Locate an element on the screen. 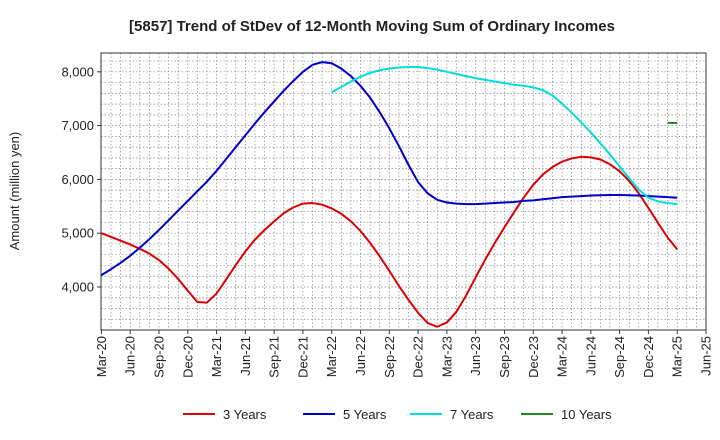 Image resolution: width=720 pixels, height=440 pixels. legend-label: 10 Years is located at coordinates (586, 414).